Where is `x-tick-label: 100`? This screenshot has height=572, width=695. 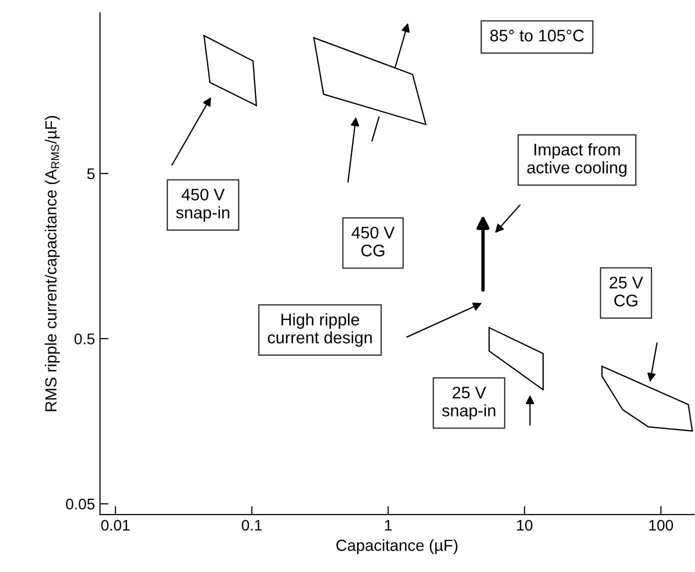
x-tick-label: 100 is located at coordinates (661, 525).